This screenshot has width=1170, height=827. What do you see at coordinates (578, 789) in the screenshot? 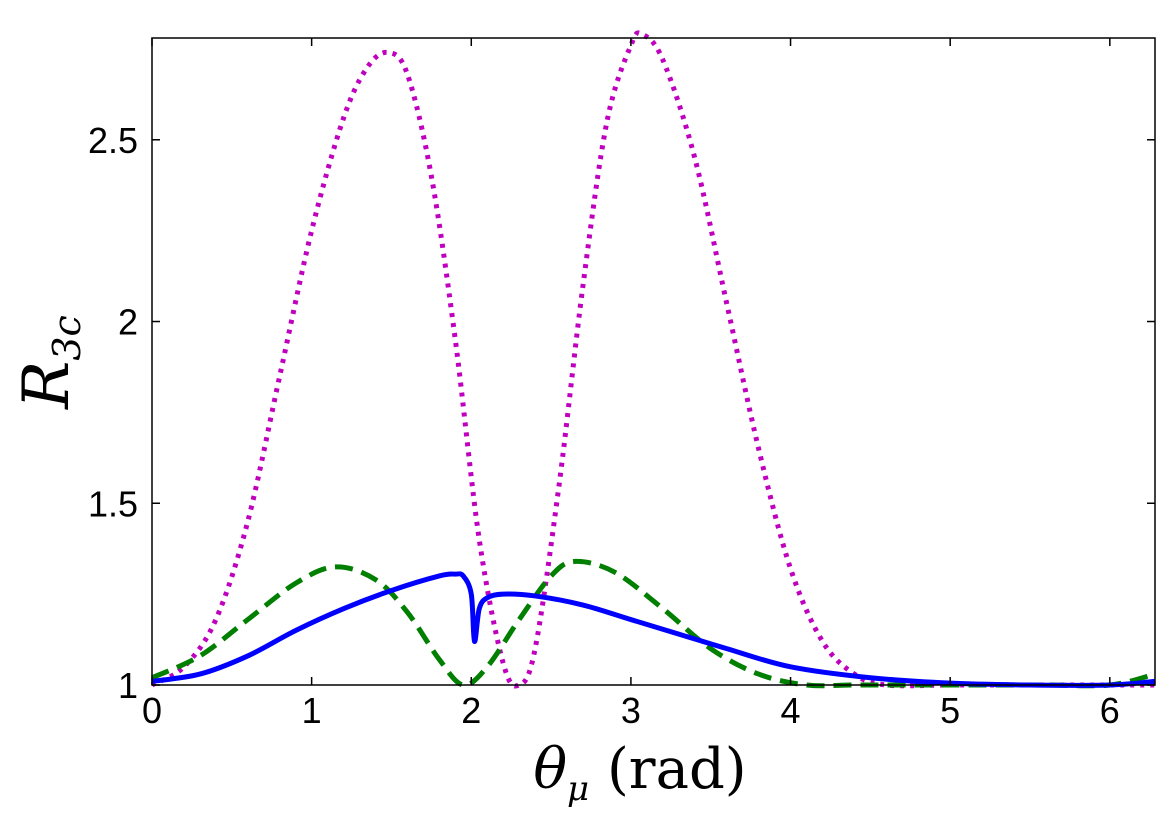
I see `x-axis-label-subscript: μ` at bounding box center [578, 789].